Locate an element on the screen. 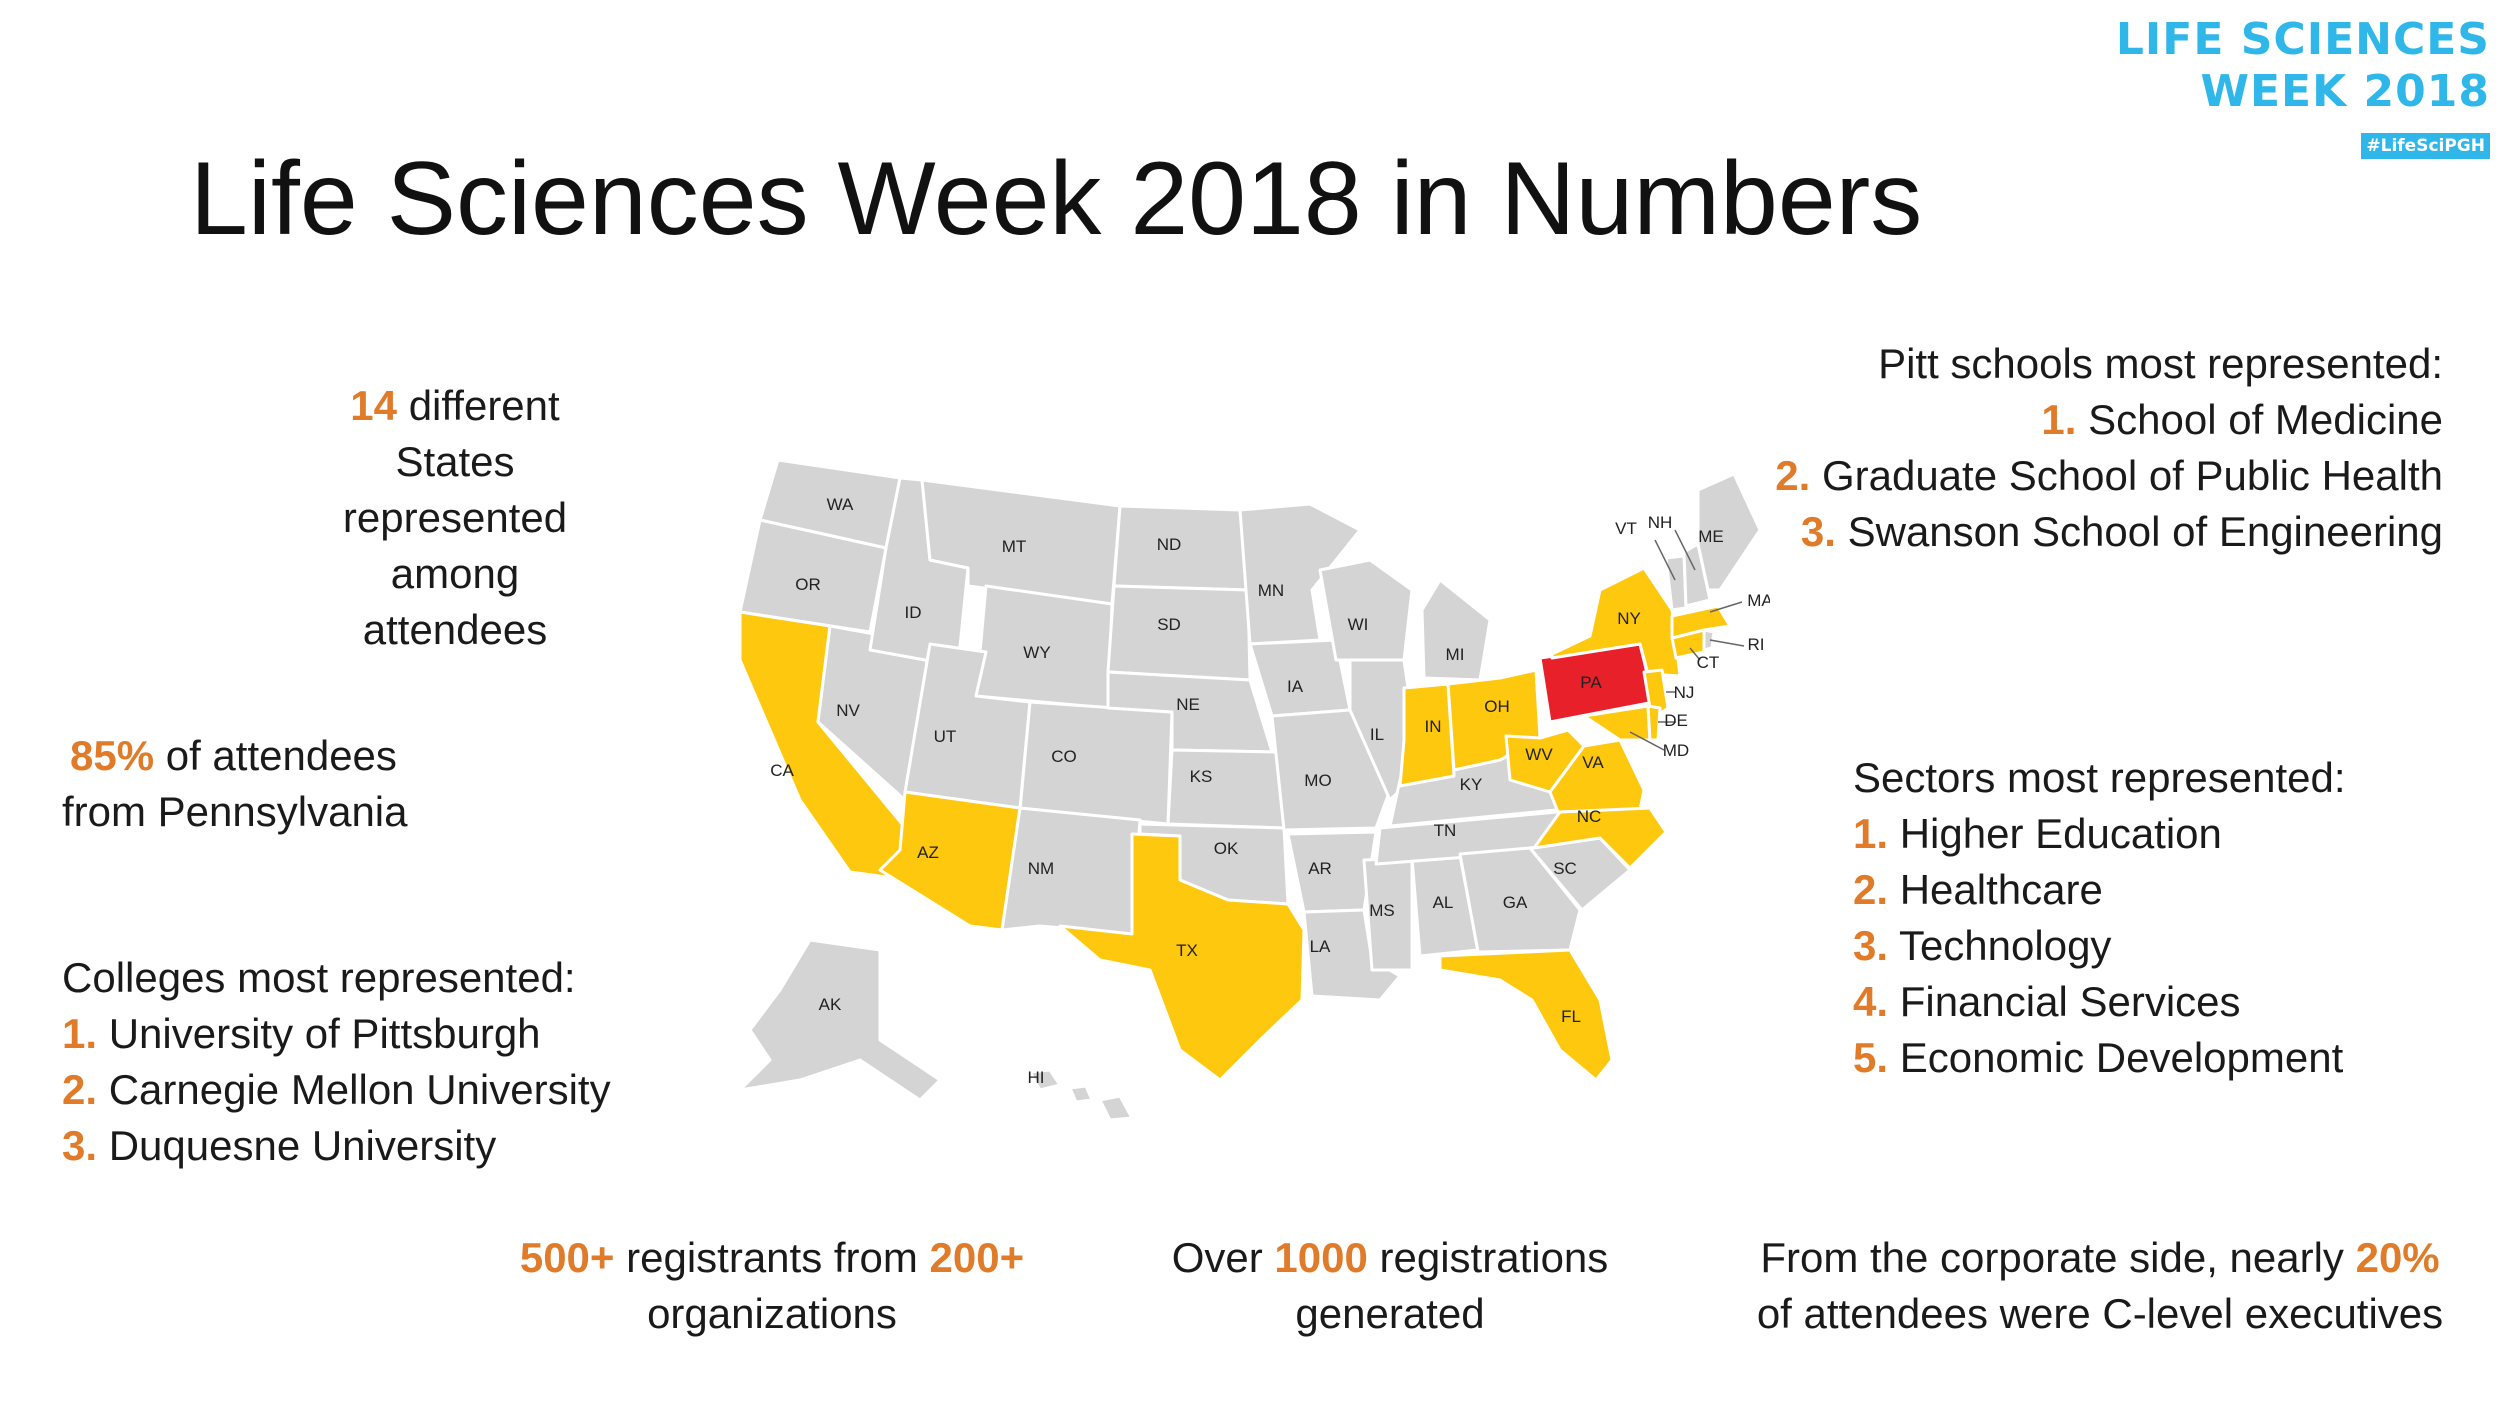 This screenshot has height=1407, width=2500. event-logo: LIFE SCIENCES WEEK 2018 #LifeSciPGH is located at coordinates (2300, 92).